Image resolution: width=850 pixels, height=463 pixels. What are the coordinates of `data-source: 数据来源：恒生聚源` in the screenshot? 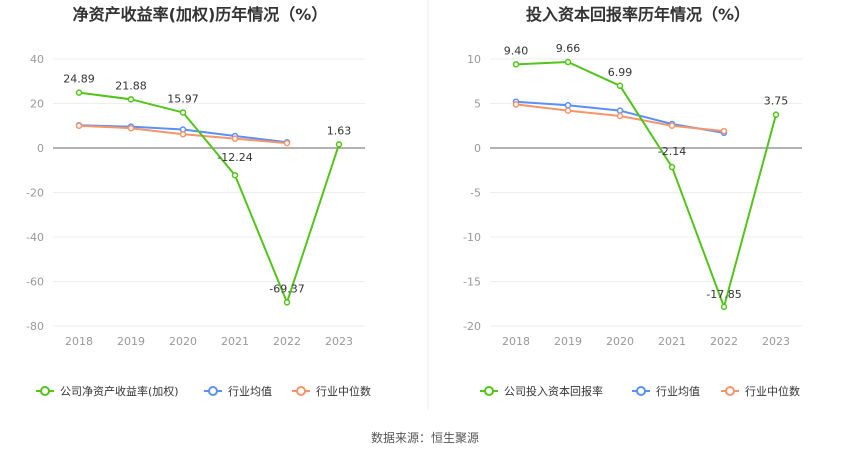 It's located at (425, 437).